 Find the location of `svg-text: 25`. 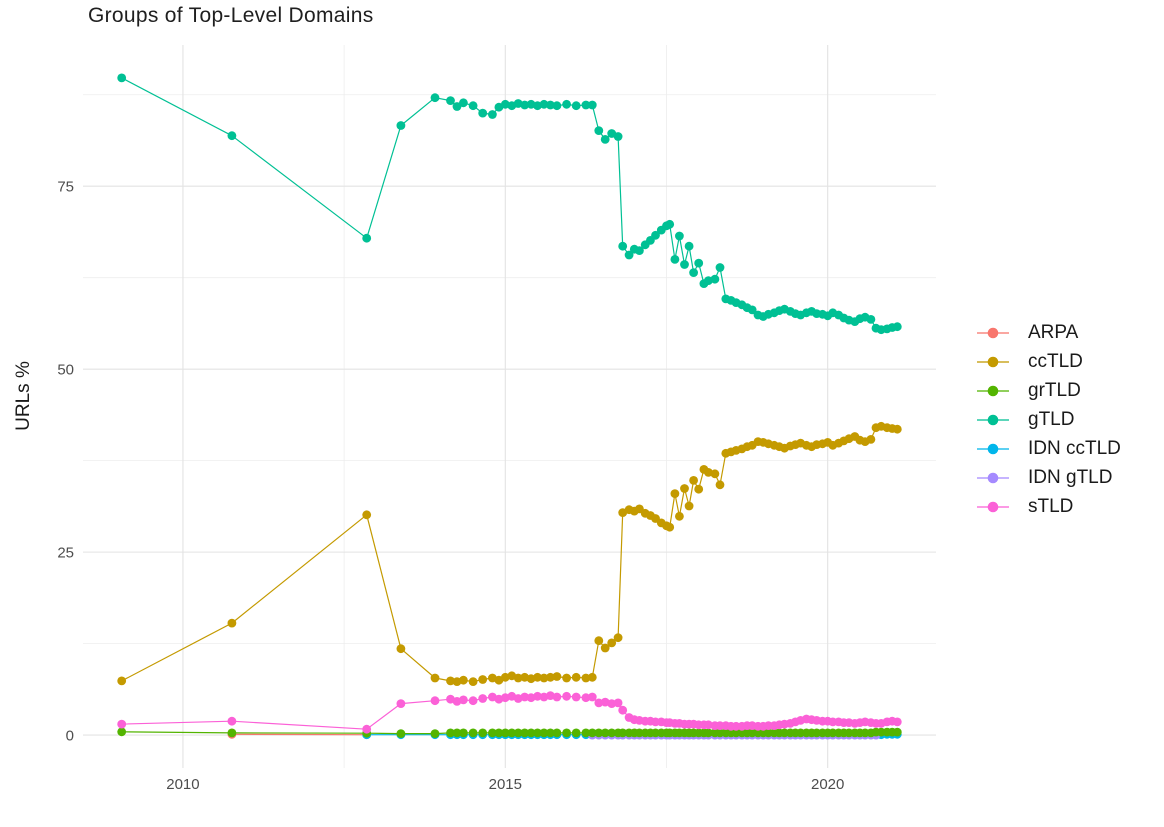

svg-text: 25 is located at coordinates (65, 552).